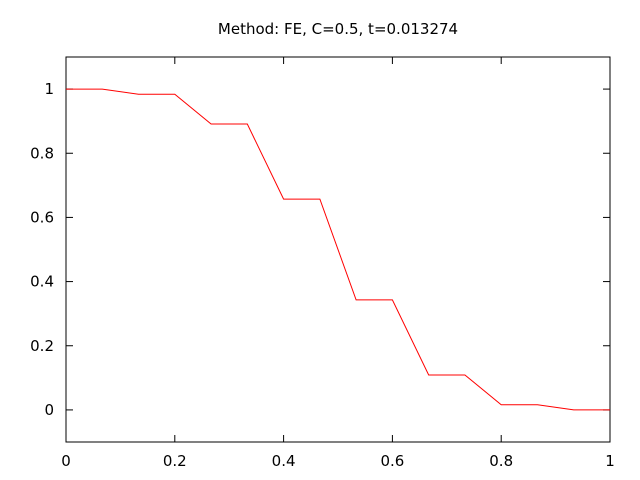 This screenshot has width=640, height=480. What do you see at coordinates (66, 461) in the screenshot?
I see `x-tick-label: 0` at bounding box center [66, 461].